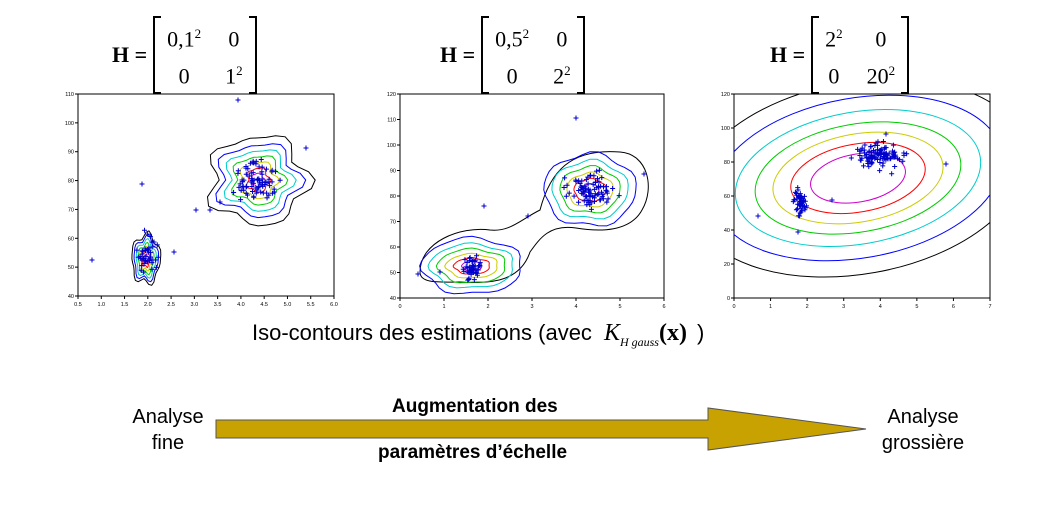  I want to click on x-tick-label: 6.0, so click(334, 305).